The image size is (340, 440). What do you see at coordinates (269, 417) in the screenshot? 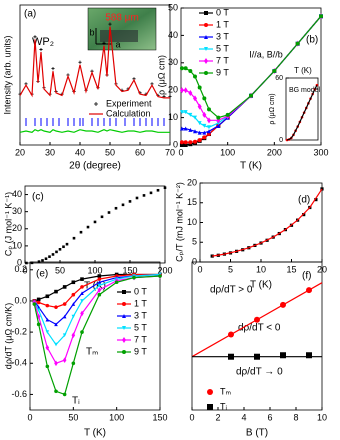
I see `x-tick-label: 6` at bounding box center [269, 417].